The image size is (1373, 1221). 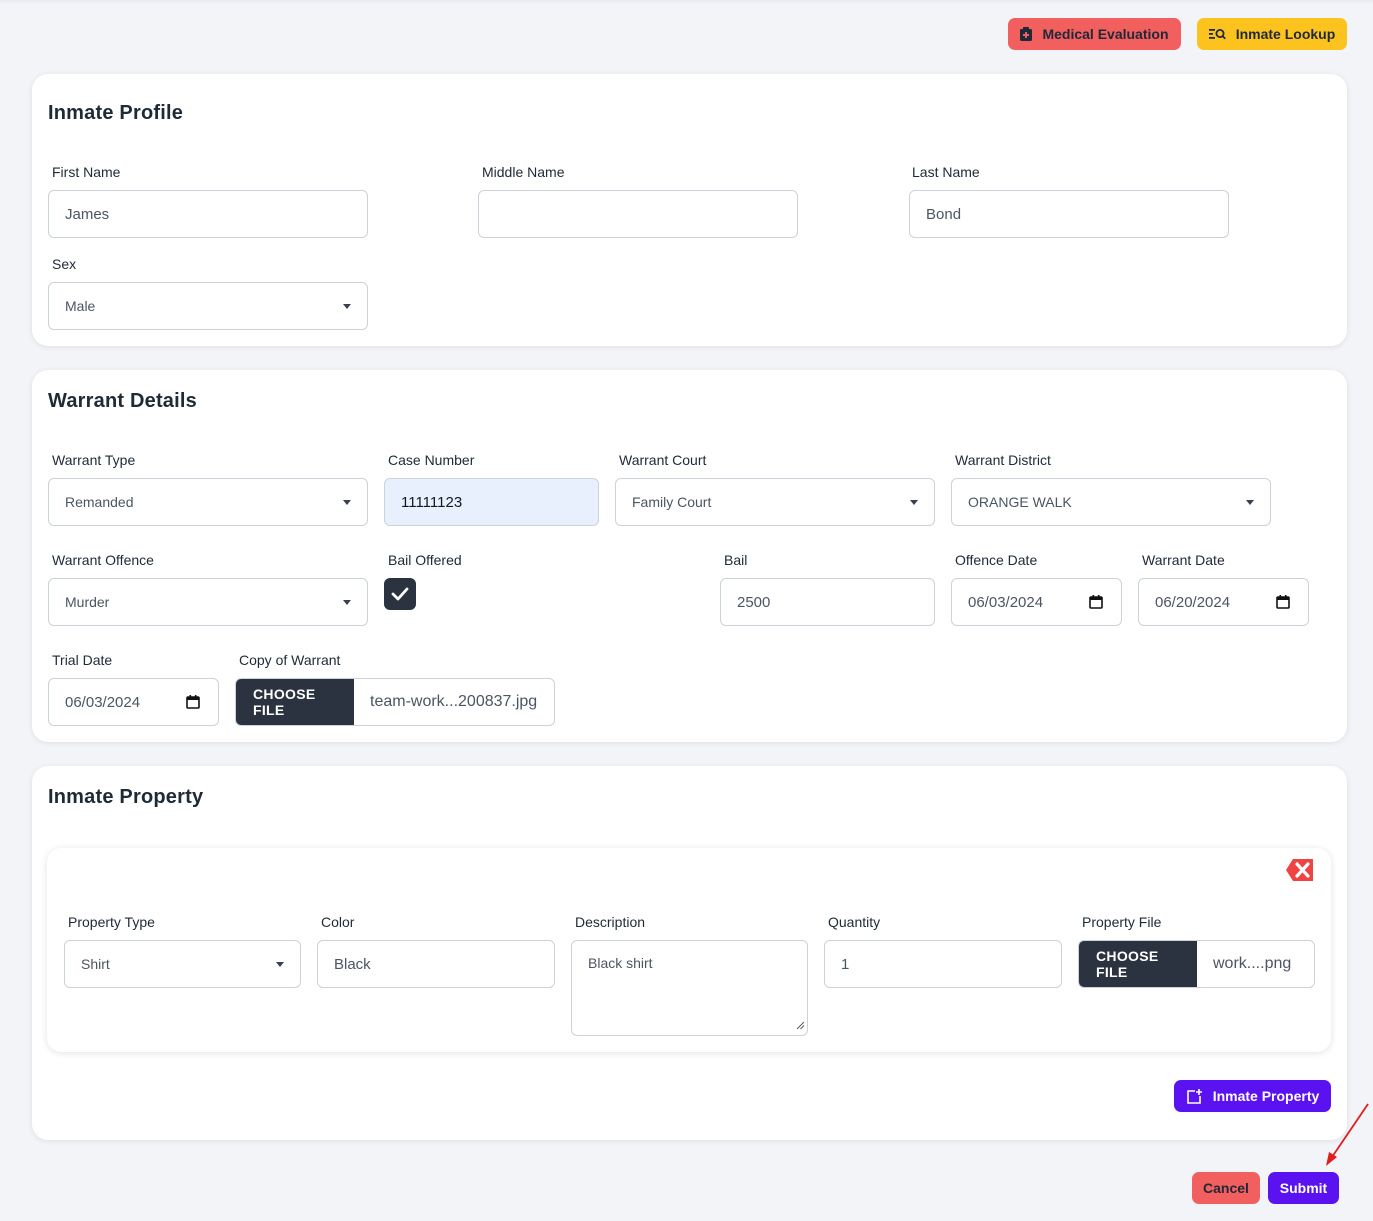 What do you see at coordinates (338, 922) in the screenshot?
I see `color-label: Color` at bounding box center [338, 922].